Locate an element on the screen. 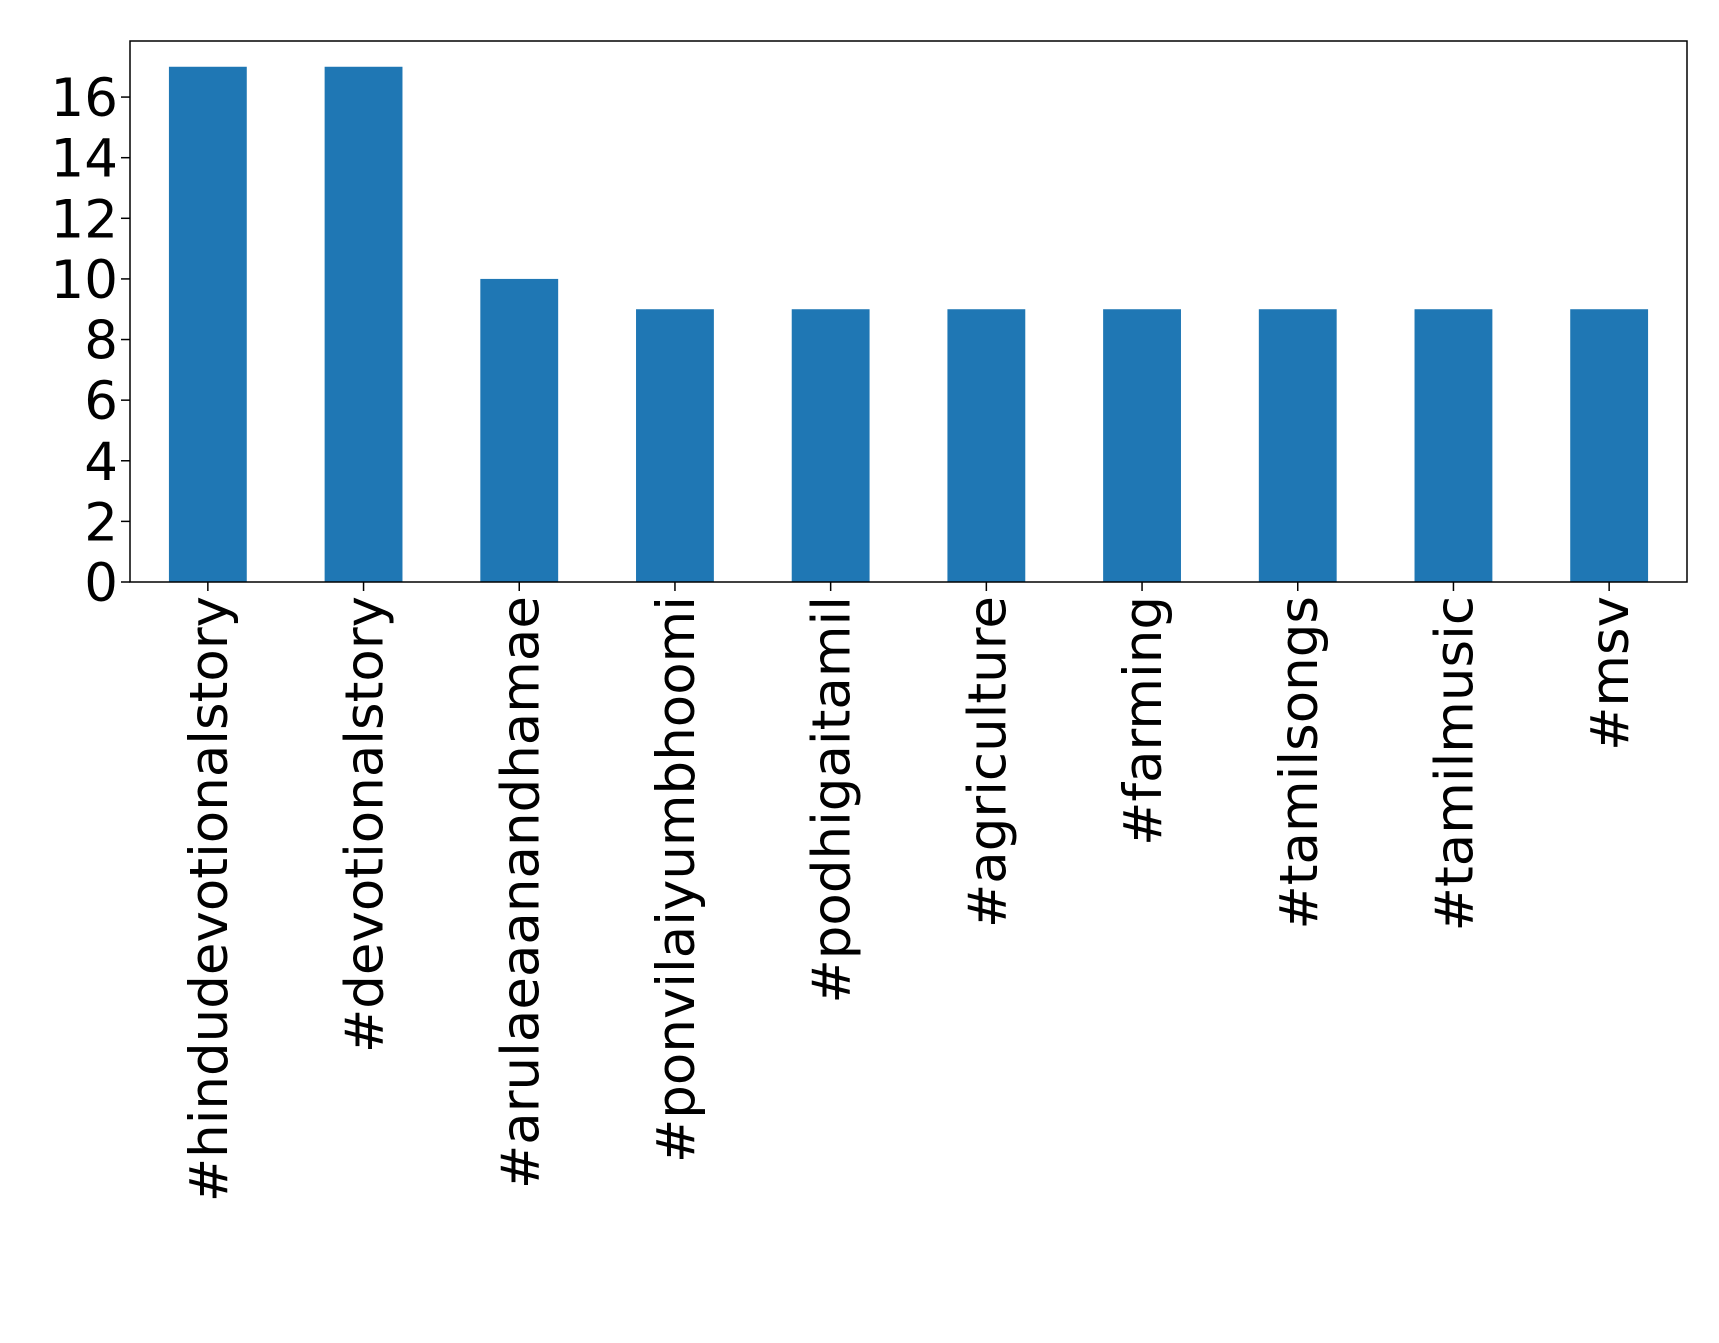  x-tick-label: #podhigaitamil is located at coordinates (832, 800).